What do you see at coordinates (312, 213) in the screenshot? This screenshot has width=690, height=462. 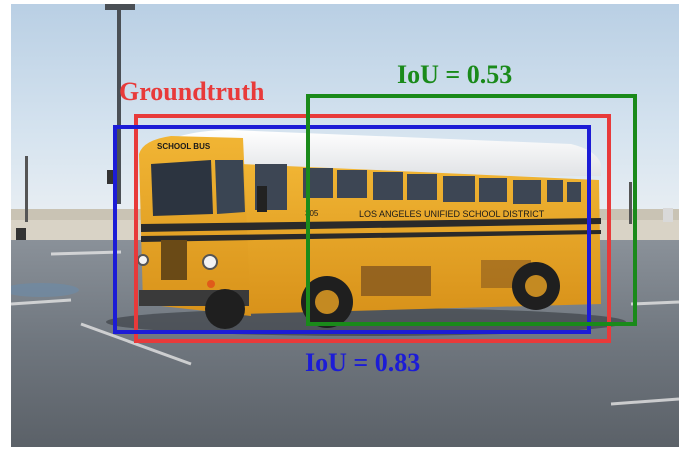 I see `bus-number: 305` at bounding box center [312, 213].